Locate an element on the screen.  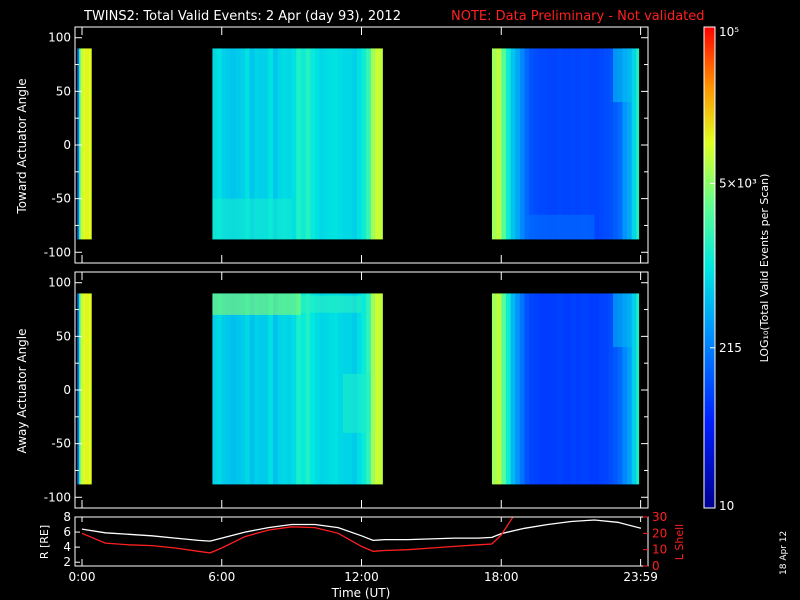
colorbar-ticks: 10⁵ 5×10³ 215 10 is located at coordinates (733, 269).